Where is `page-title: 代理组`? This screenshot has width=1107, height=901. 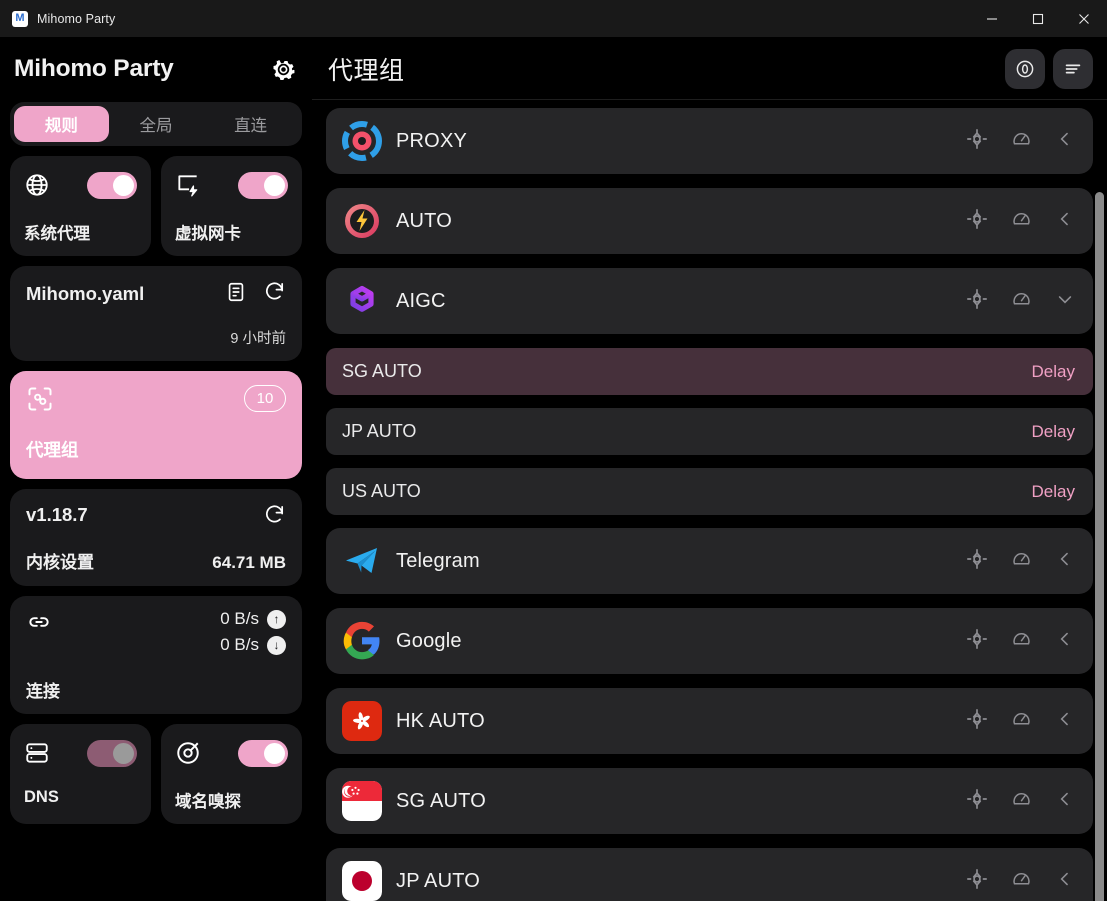 page-title: 代理组 is located at coordinates (366, 70).